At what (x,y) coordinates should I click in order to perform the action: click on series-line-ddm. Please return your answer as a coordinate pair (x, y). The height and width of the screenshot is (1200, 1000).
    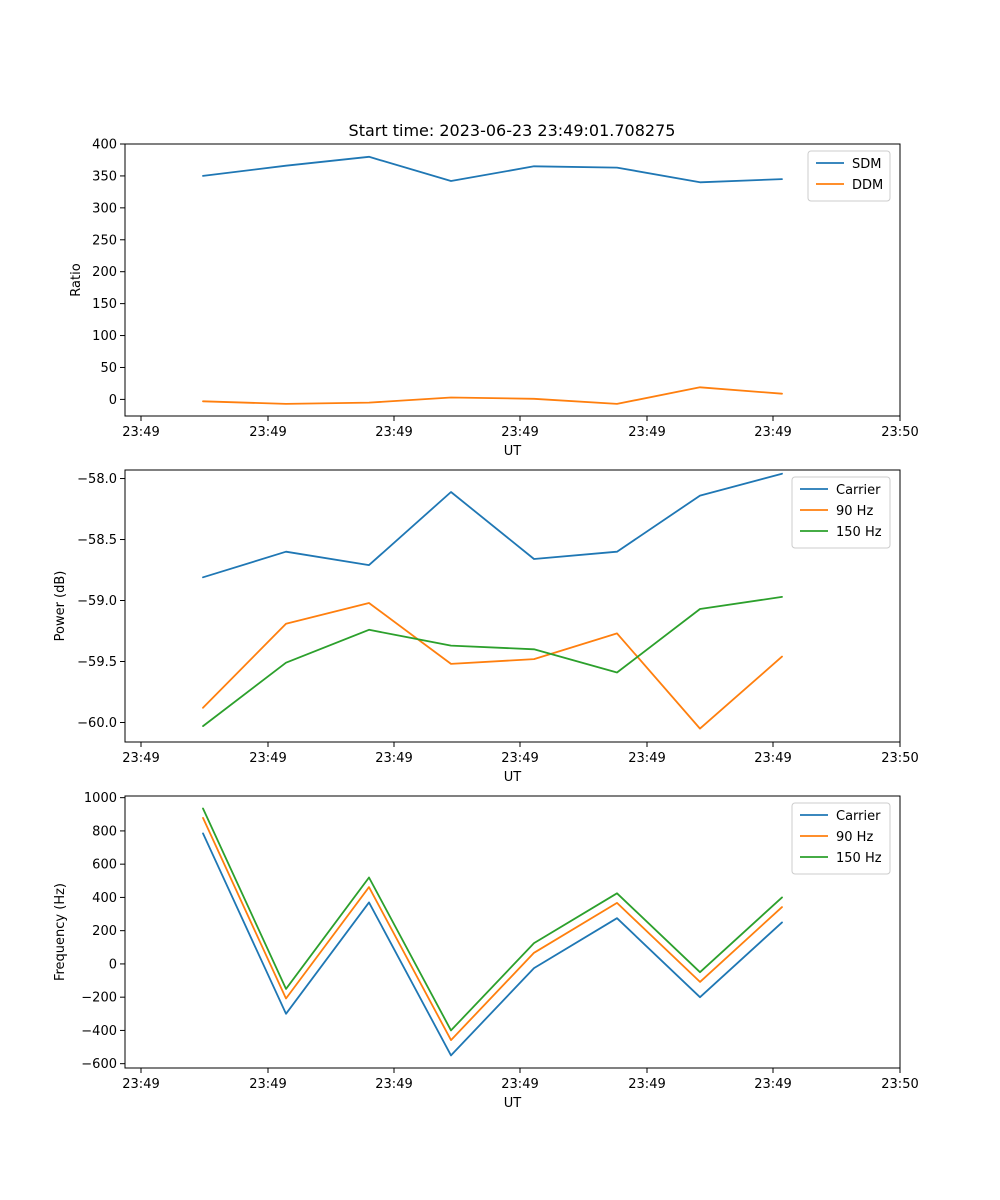
    Looking at the image, I should click on (492, 395).